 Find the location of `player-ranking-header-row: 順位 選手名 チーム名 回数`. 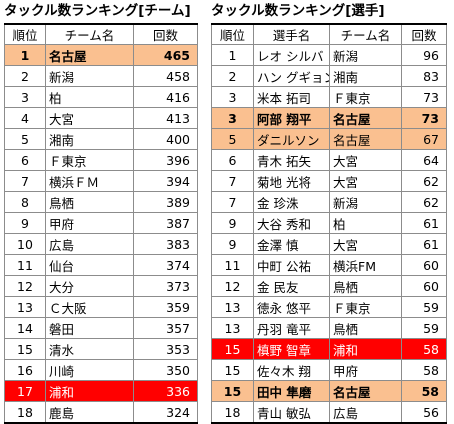

player-ranking-header-row: 順位 選手名 チーム名 回数 is located at coordinates (329, 34).